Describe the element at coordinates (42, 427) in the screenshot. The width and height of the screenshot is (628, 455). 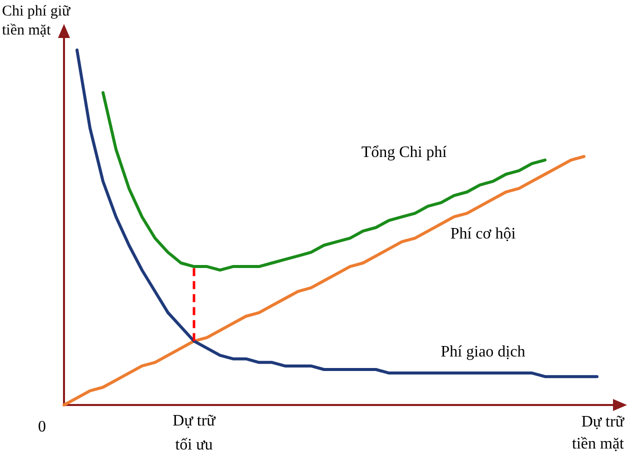
I see `text: 0` at that location.